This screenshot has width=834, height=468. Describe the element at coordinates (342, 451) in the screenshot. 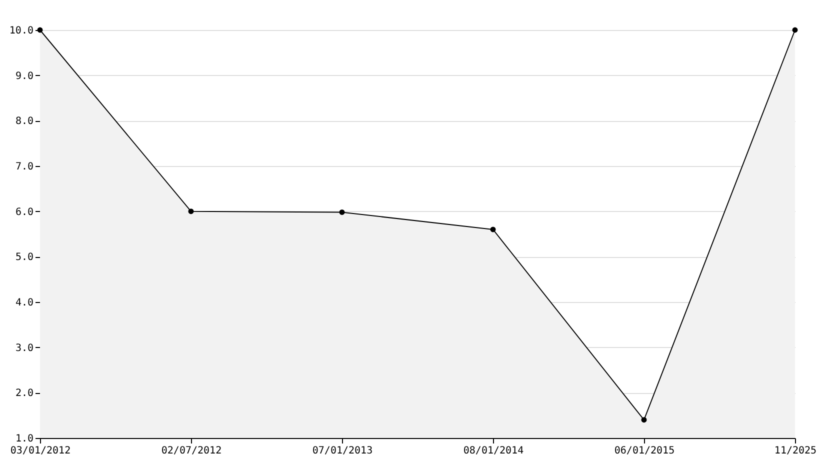

I see `x-tick-label: 07/01/2013` at that location.